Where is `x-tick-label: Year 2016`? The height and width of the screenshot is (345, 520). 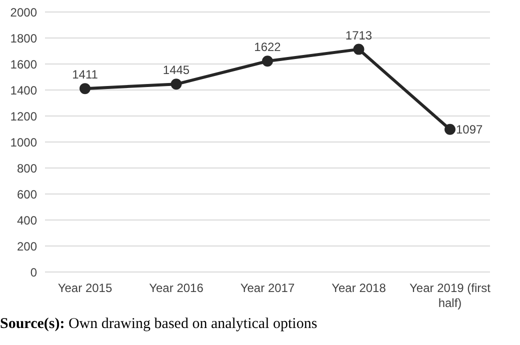 x-tick-label: Year 2016 is located at coordinates (176, 288).